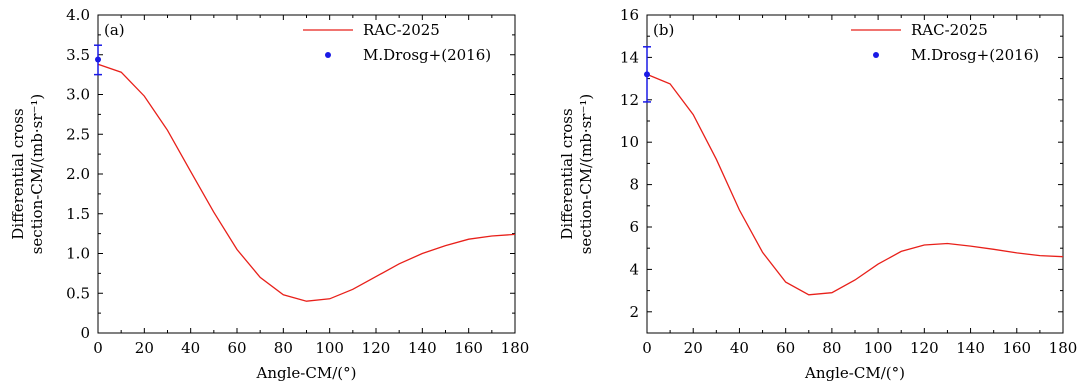  I want to click on y-tick-label: 8, so click(634, 185).